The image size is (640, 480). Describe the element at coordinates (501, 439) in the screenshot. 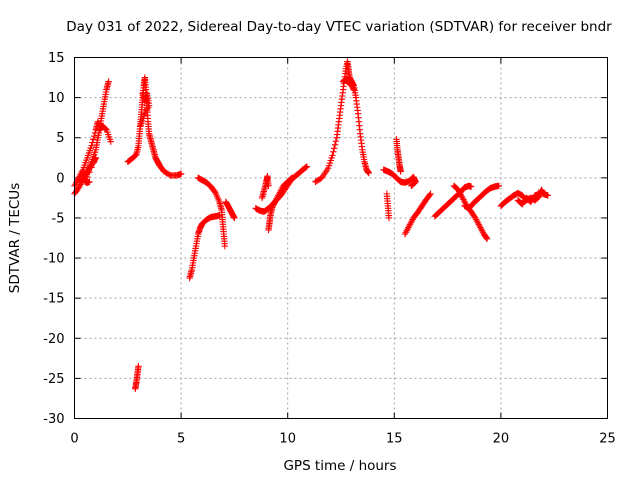

I see `x-tick-label: 20` at that location.